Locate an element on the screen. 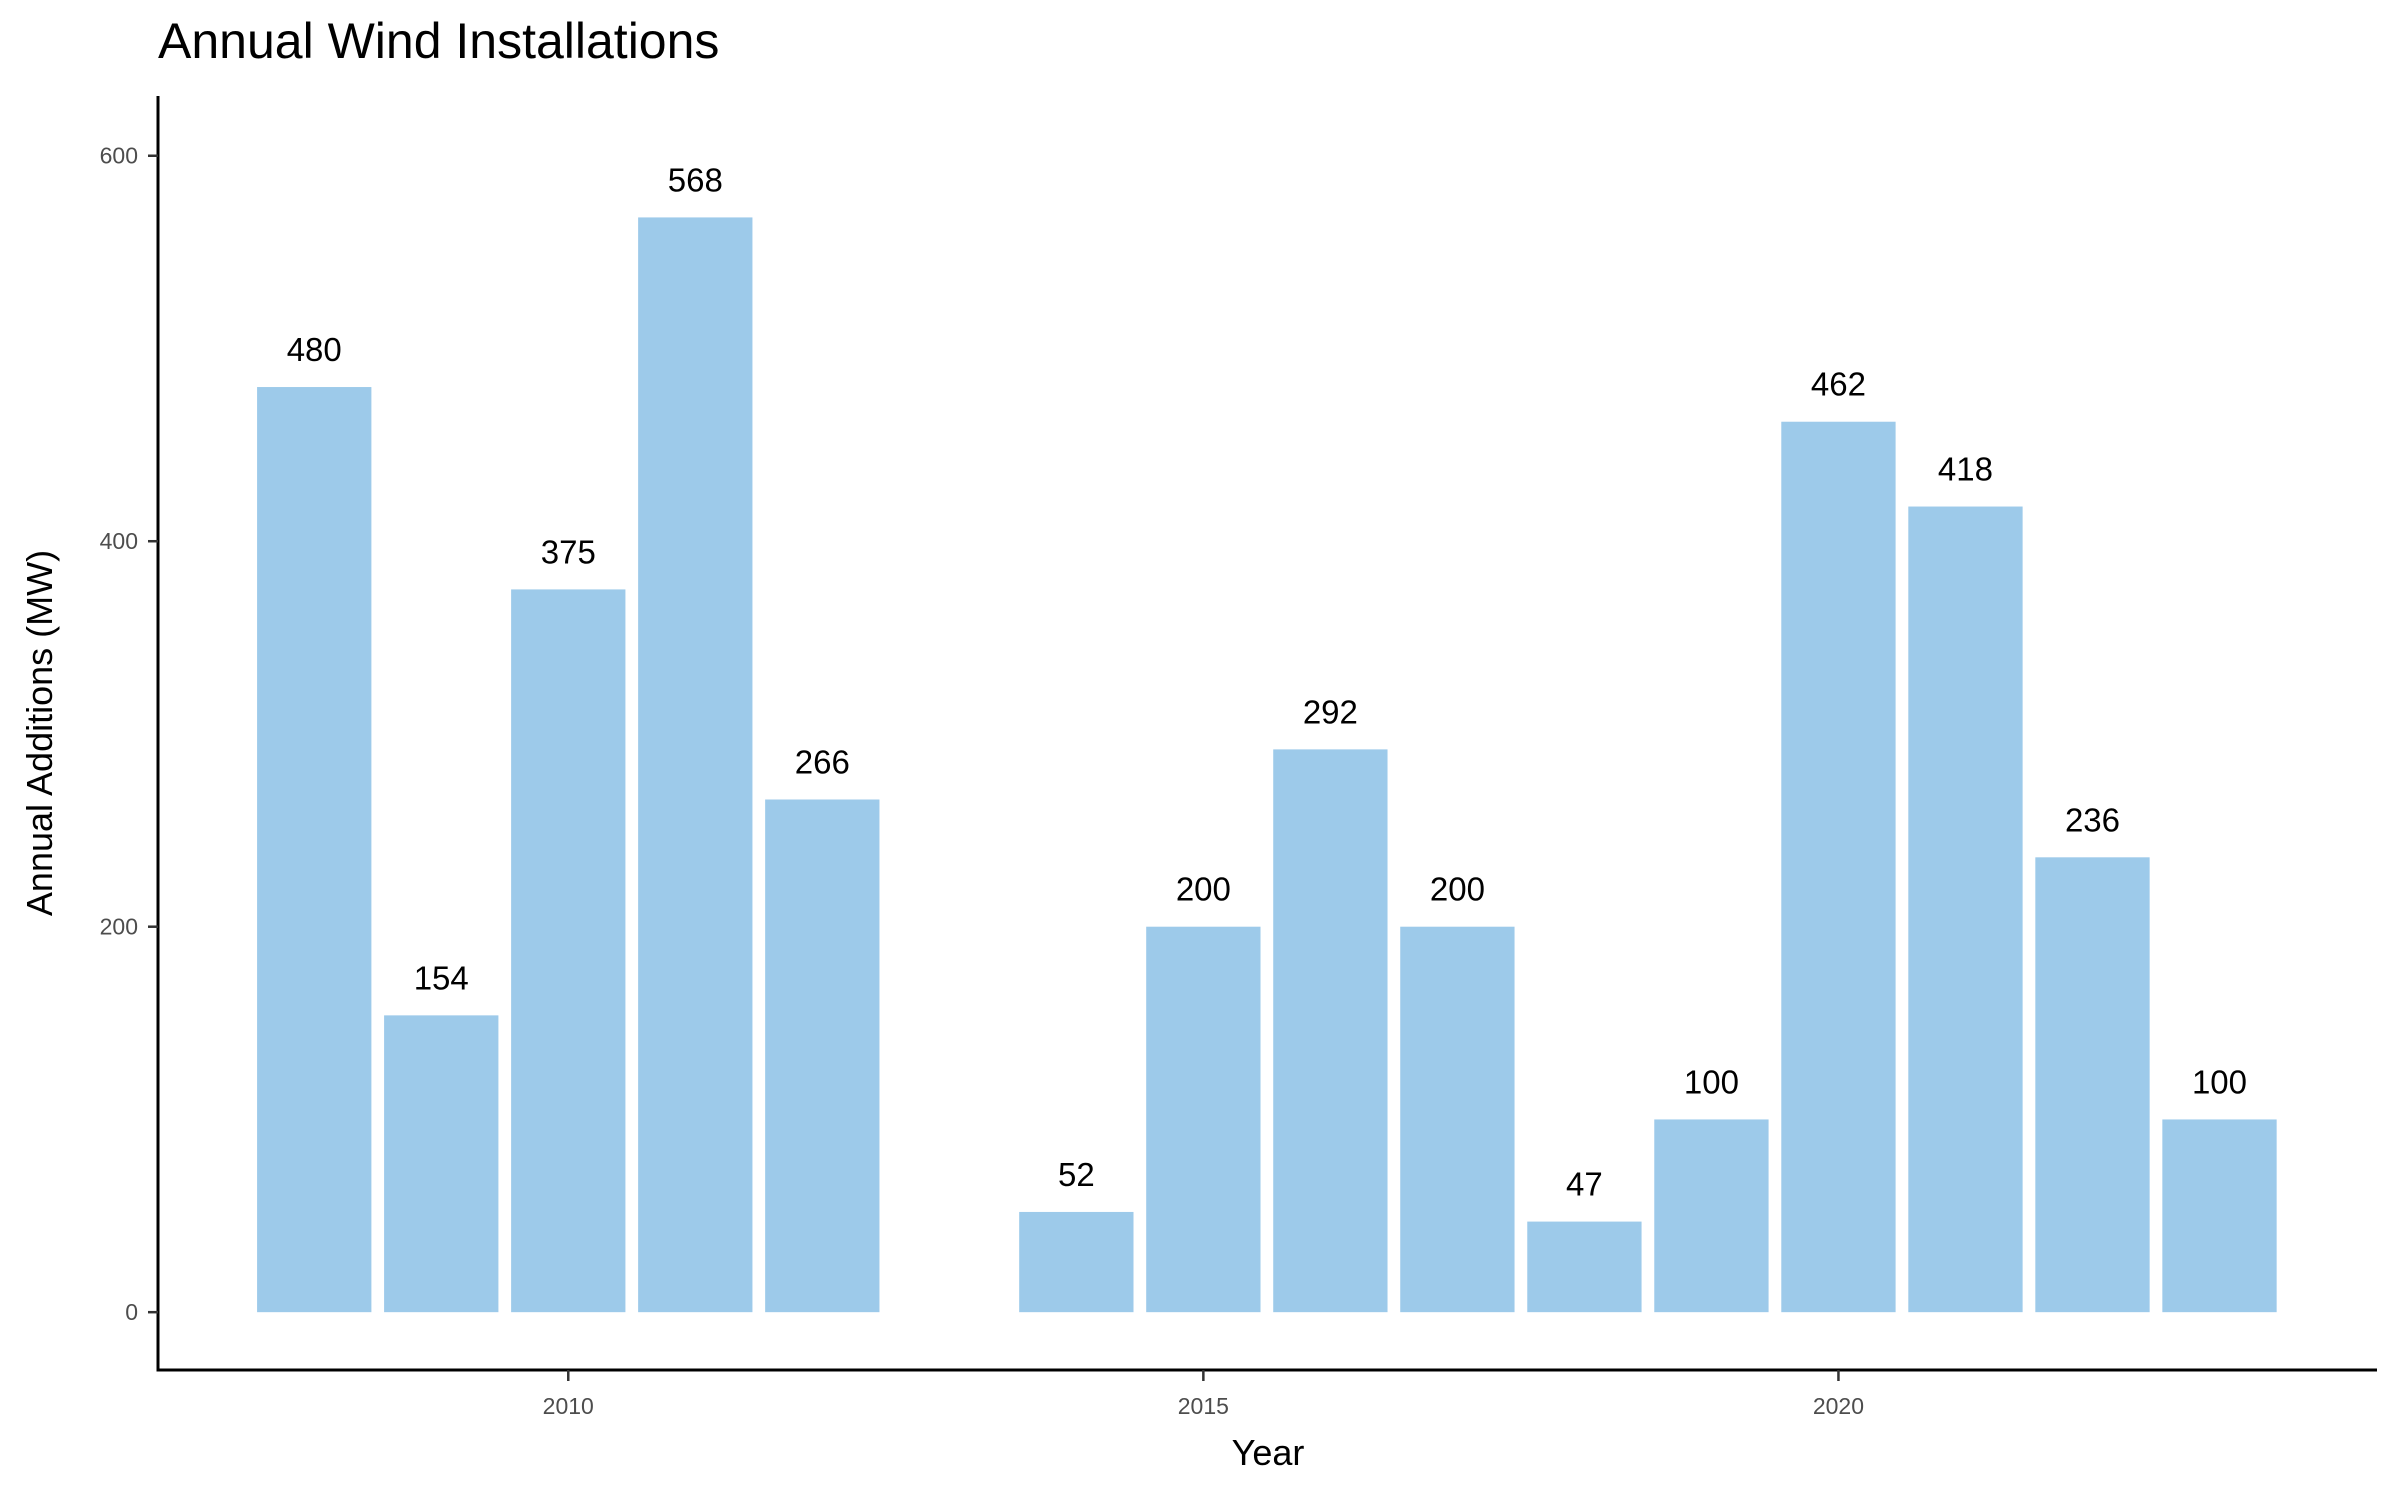 Image resolution: width=2400 pixels, height=1500 pixels. bar-2014 is located at coordinates (1076, 1262).